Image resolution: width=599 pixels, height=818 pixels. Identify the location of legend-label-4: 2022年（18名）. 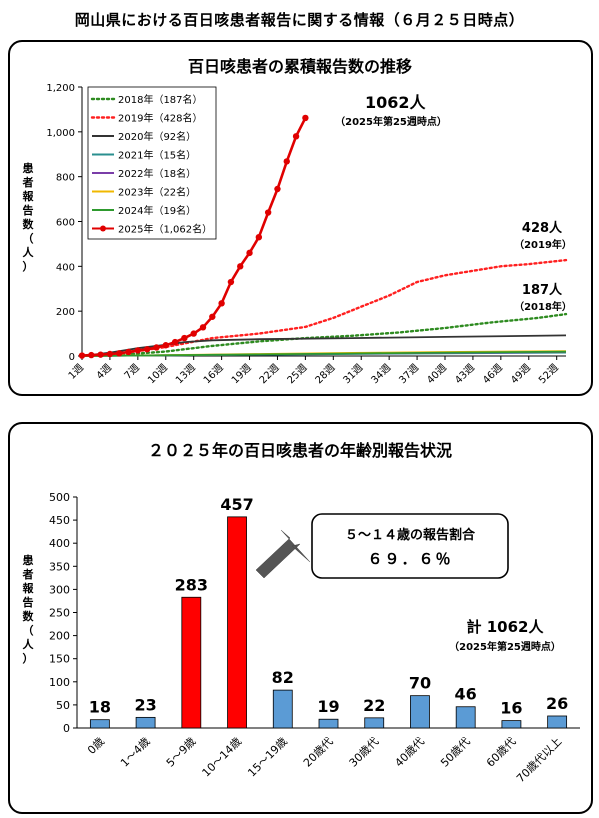
(157, 173).